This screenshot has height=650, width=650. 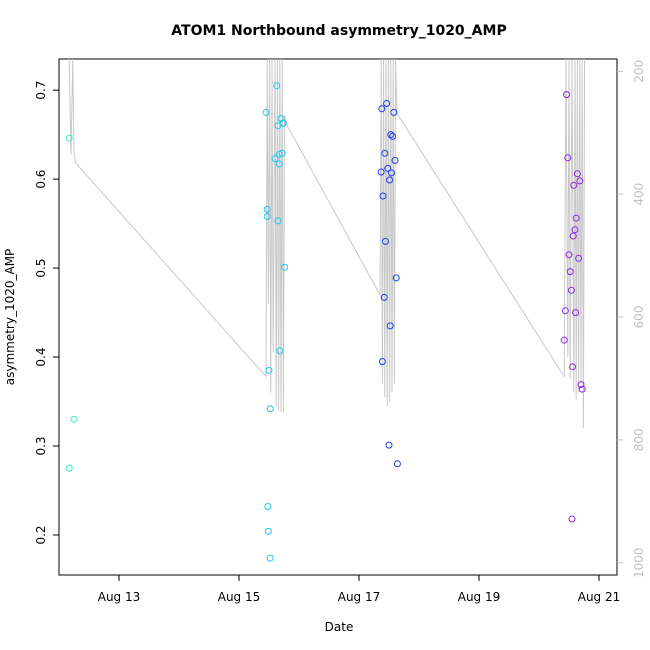 What do you see at coordinates (41, 268) in the screenshot?
I see `y-tick-label-3: 0.5` at bounding box center [41, 268].